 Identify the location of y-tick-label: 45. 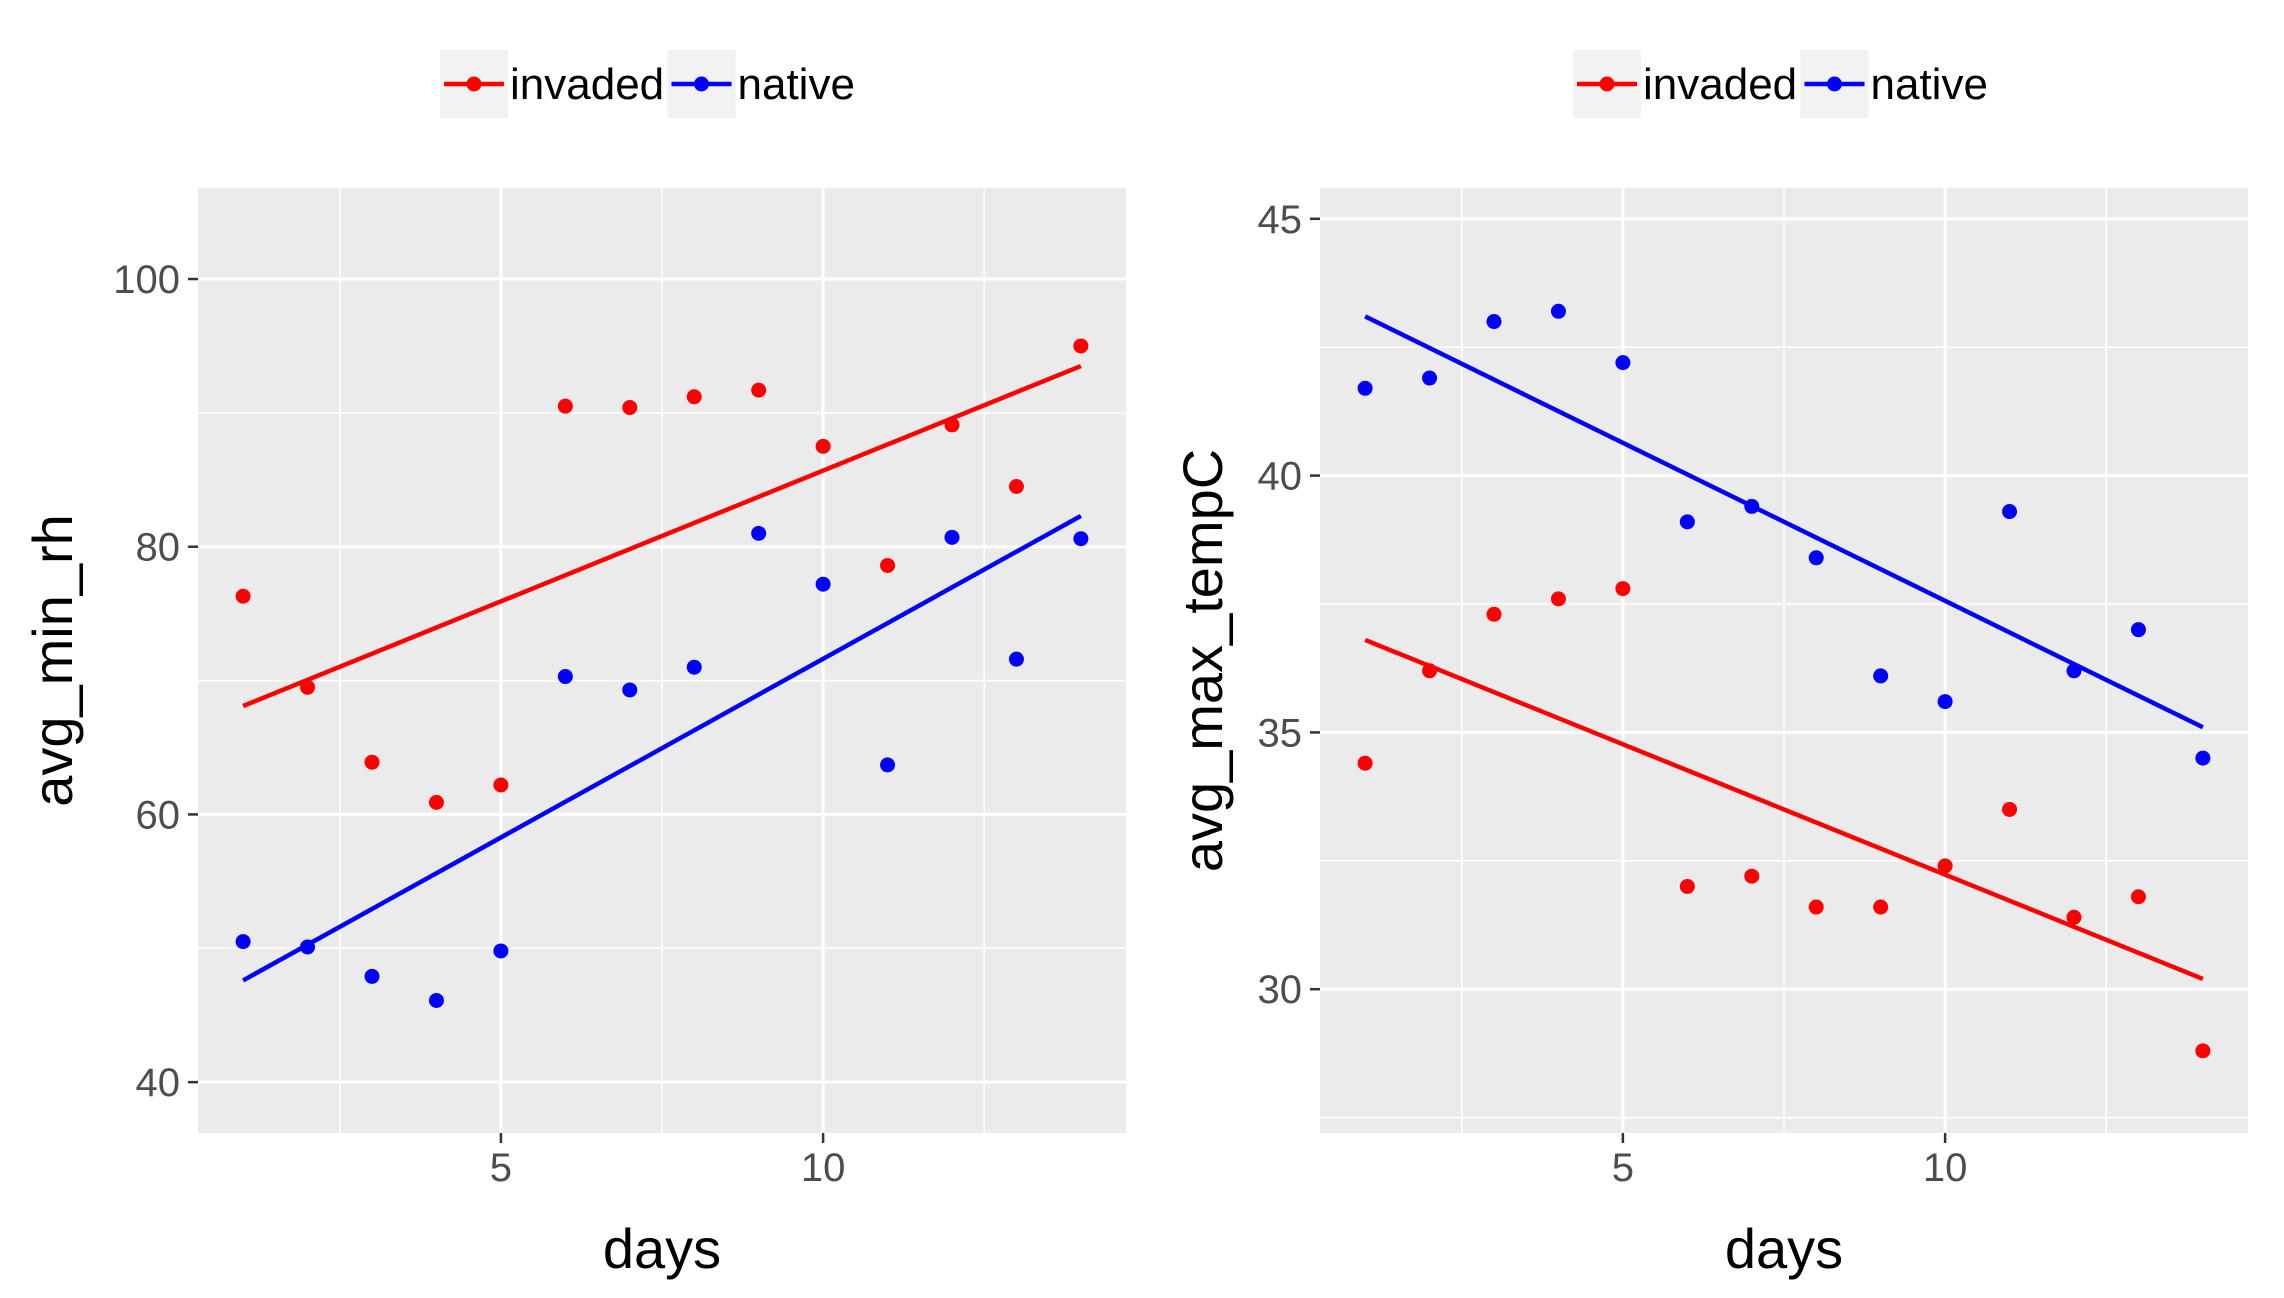
(1280, 220).